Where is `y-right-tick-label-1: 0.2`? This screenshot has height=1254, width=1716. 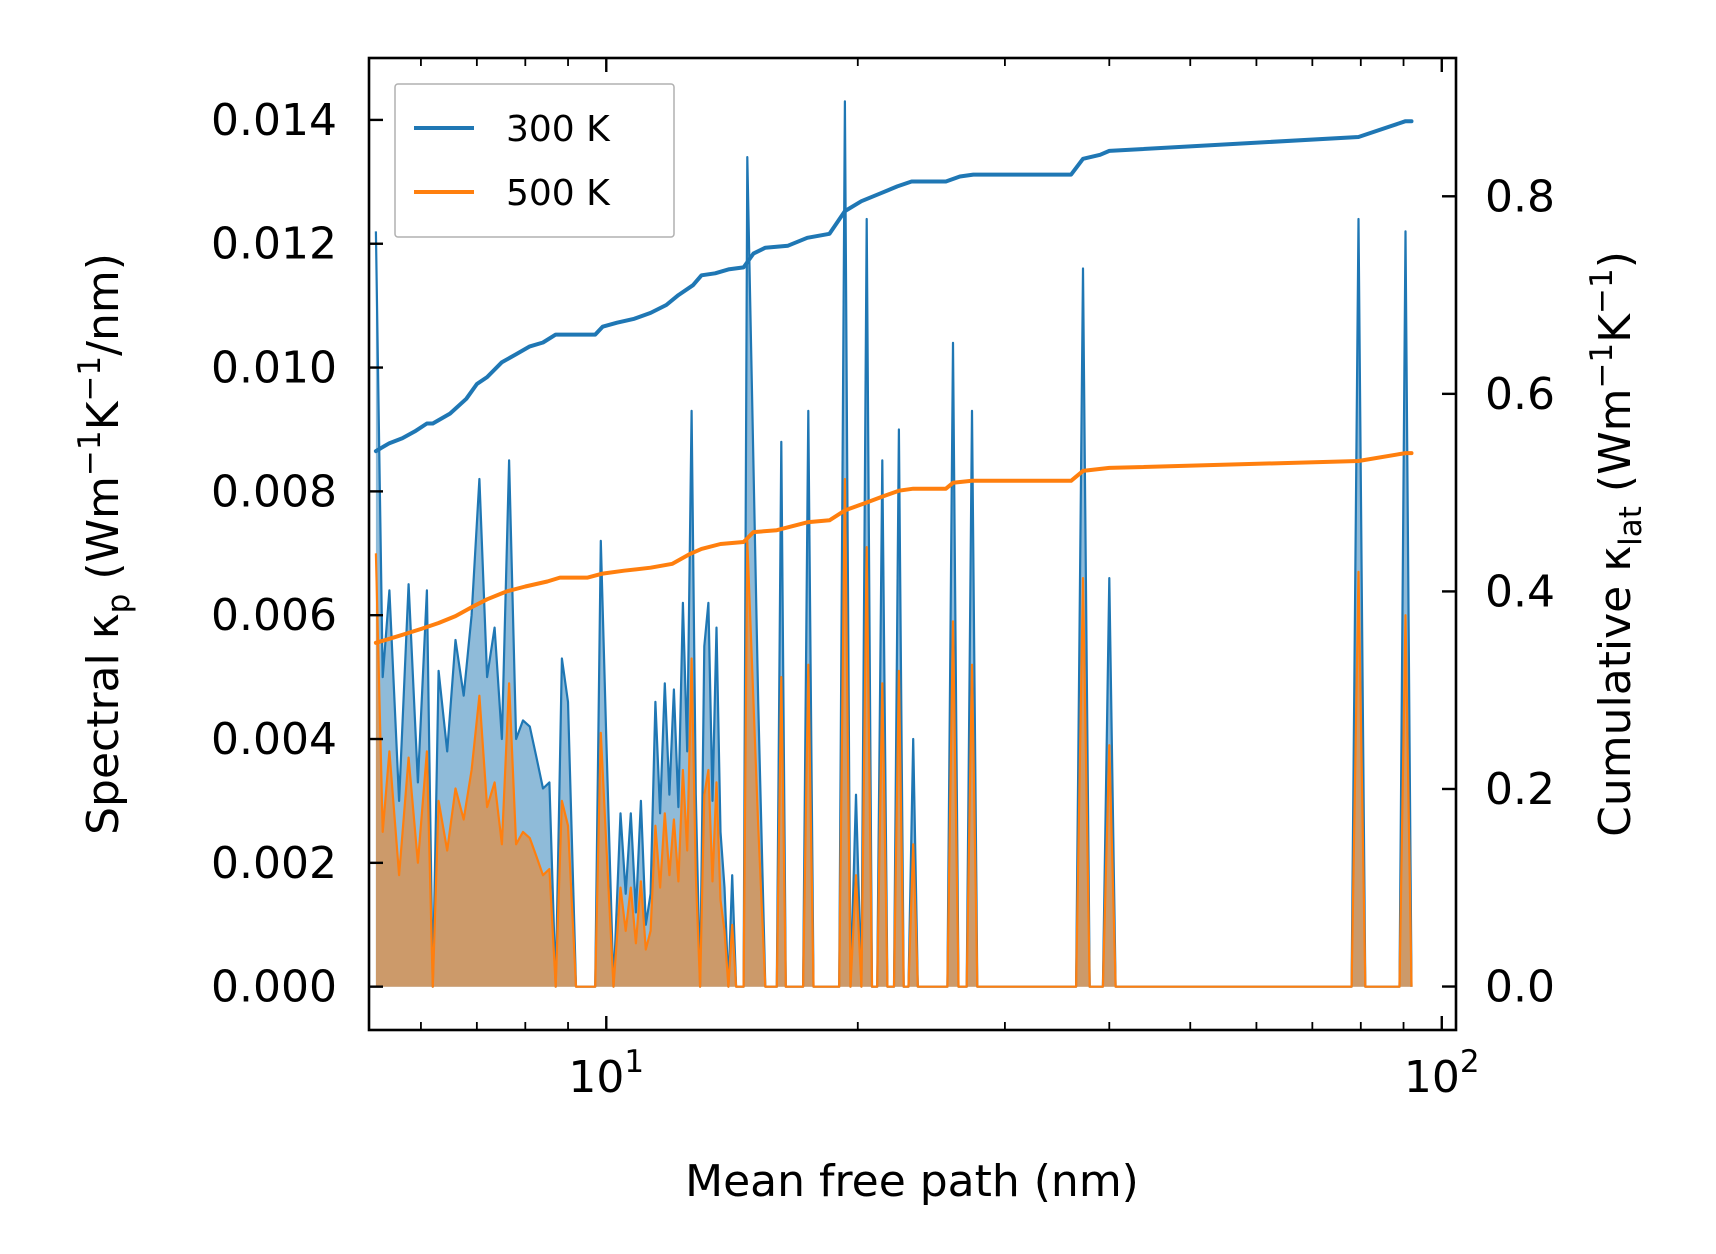
y-right-tick-label-1: 0.2 is located at coordinates (1520, 789).